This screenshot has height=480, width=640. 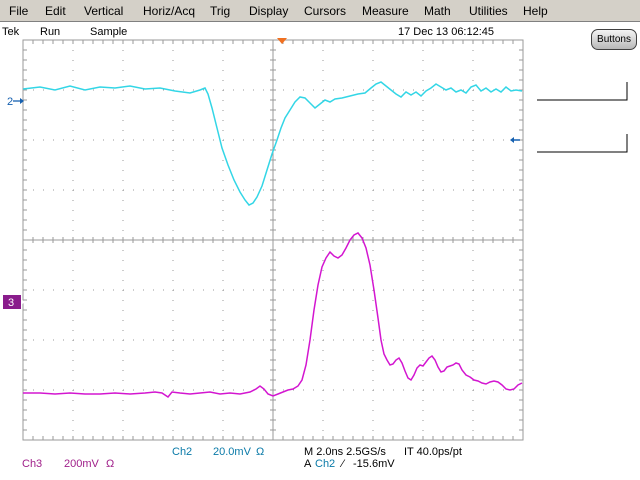 I want to click on ch3-name: Ch3, so click(x=32, y=464).